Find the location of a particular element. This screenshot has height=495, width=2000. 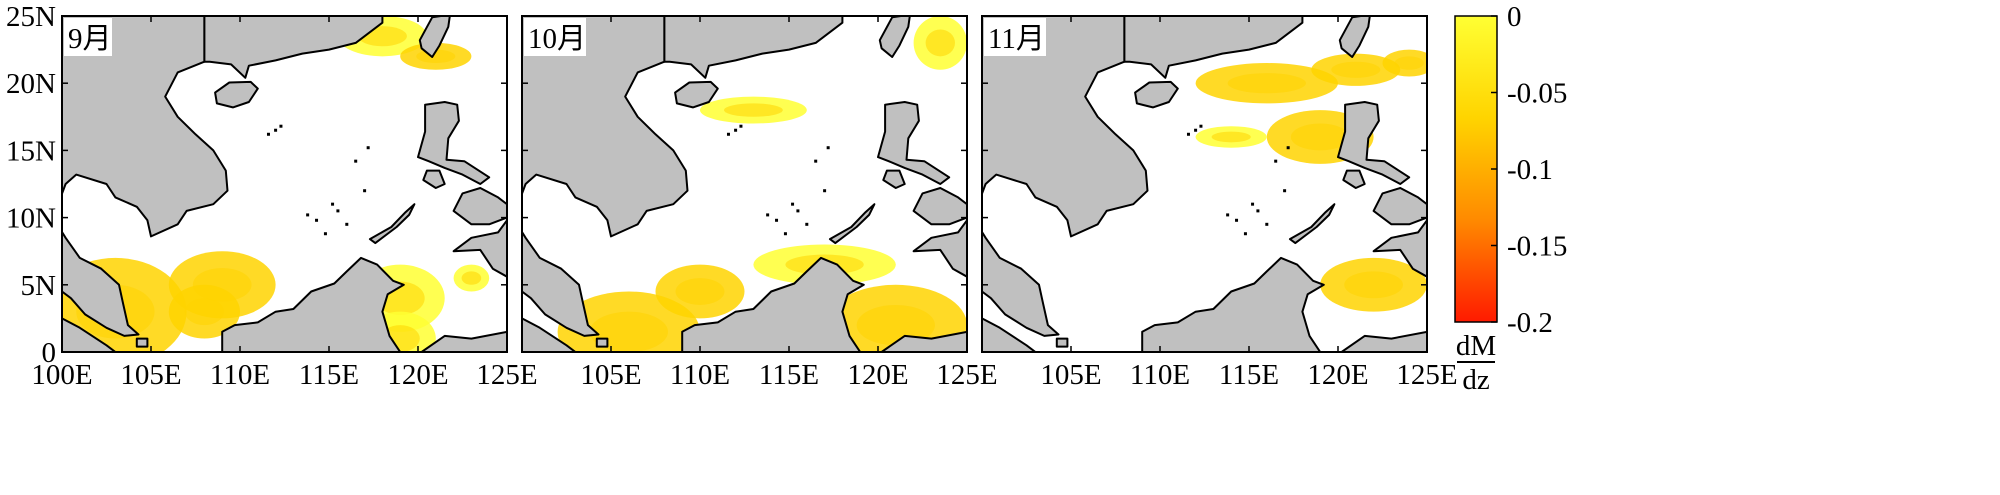

colorbar-tick-label: -0.05 is located at coordinates (1537, 94).